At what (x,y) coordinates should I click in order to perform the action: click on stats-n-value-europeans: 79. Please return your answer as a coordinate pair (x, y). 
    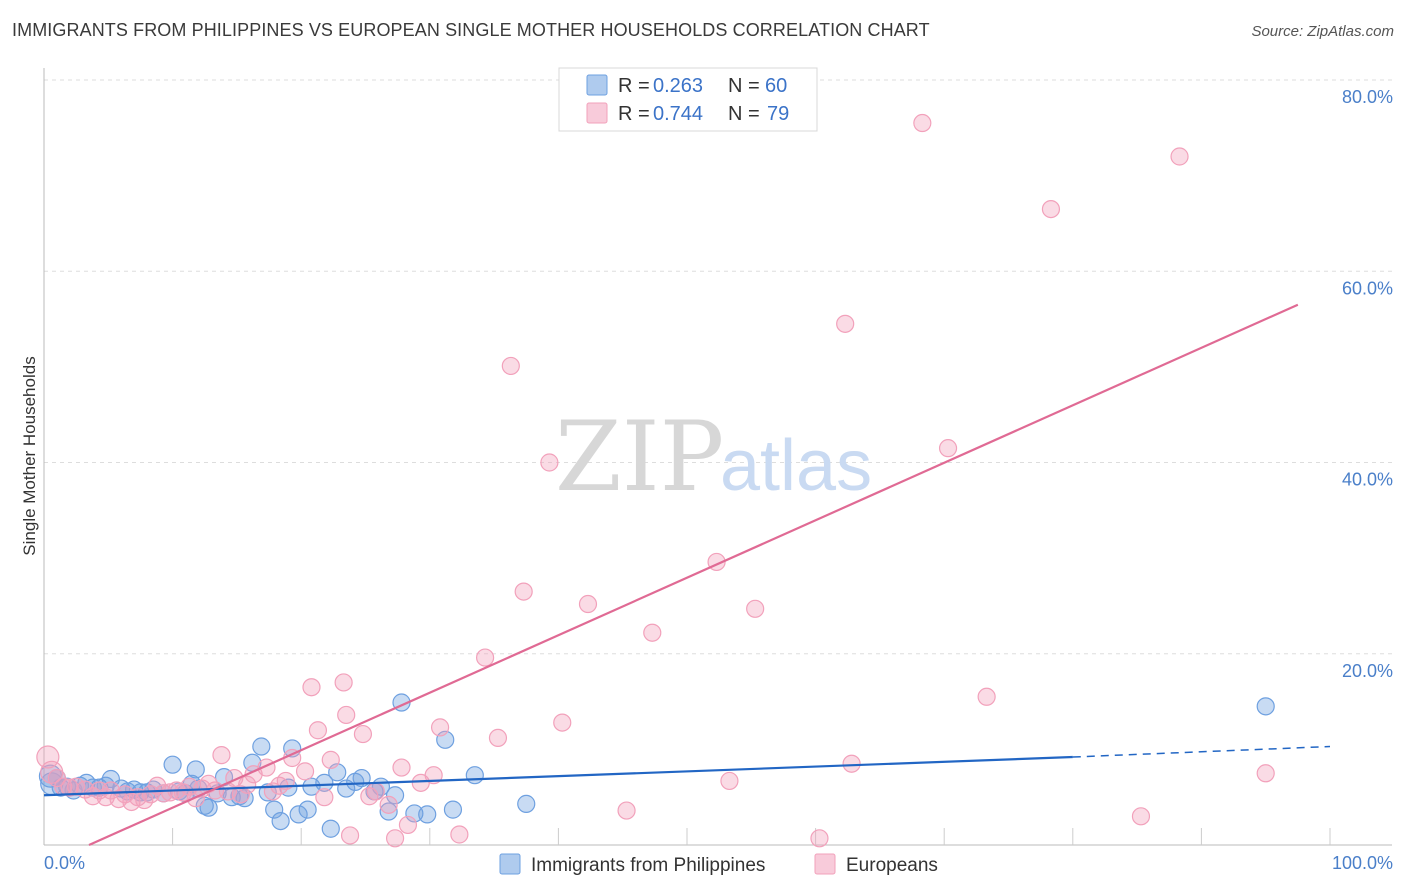
    Looking at the image, I should click on (778, 114).